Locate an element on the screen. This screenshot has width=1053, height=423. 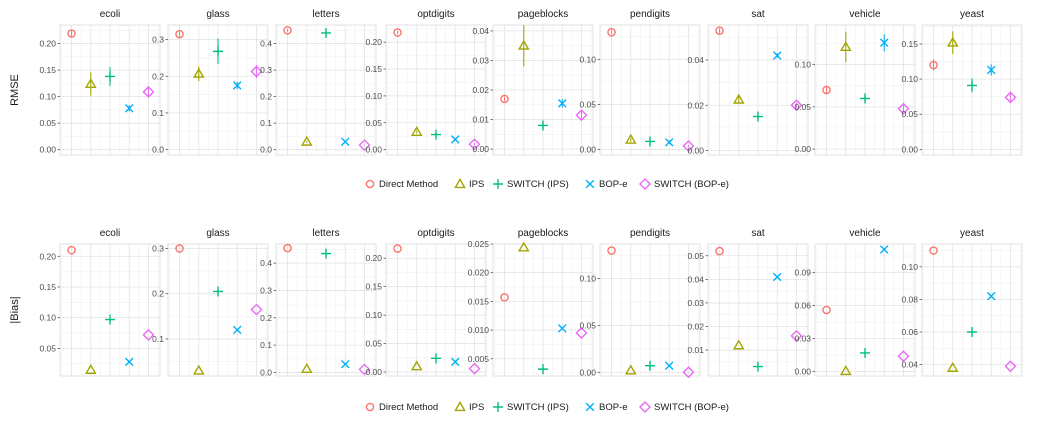
panel-yeast: yeast 0.00 0.05 0.10 0.15 is located at coordinates (962, 80).